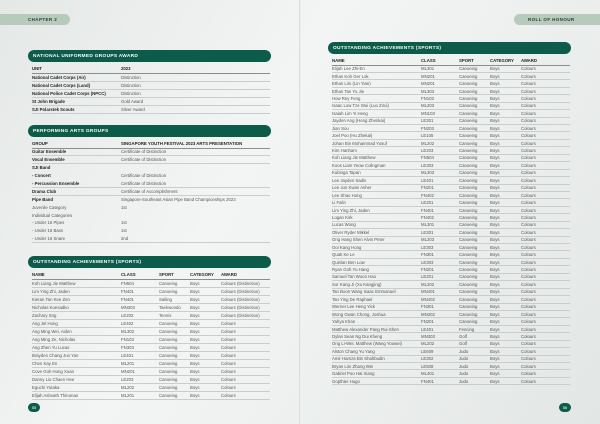  I want to click on table-cell: Eguchi Yutaka, so click(76, 387).